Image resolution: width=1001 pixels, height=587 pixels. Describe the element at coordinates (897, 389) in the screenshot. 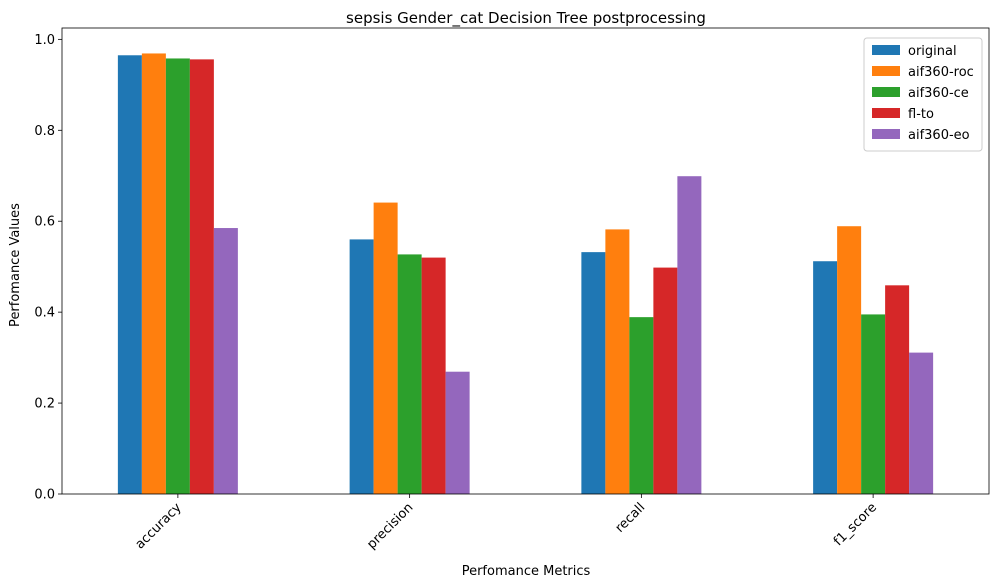

I see `bar-fl-to-f1_score` at that location.